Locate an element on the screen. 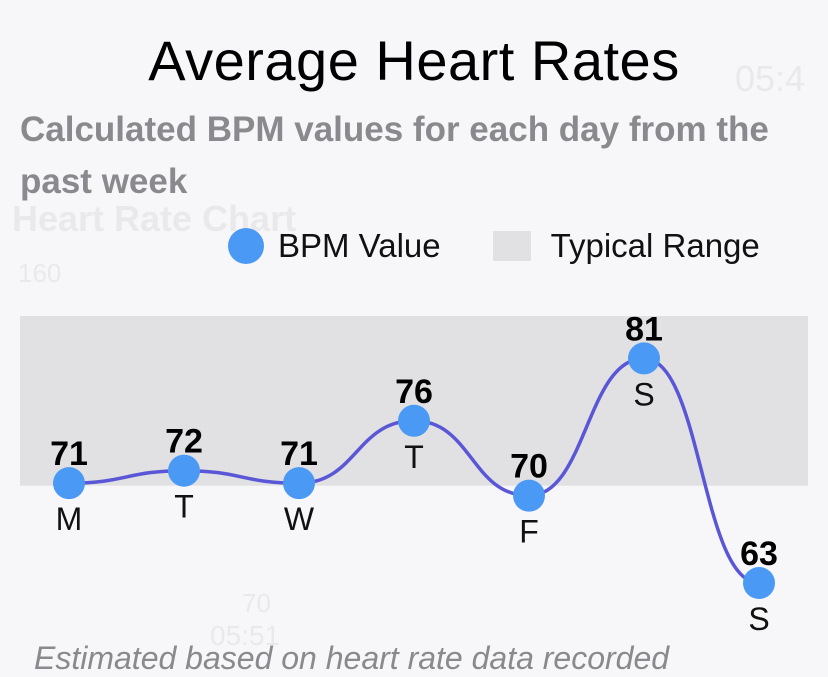 This screenshot has height=677, width=828. legend-swatch-icon is located at coordinates (511, 246).